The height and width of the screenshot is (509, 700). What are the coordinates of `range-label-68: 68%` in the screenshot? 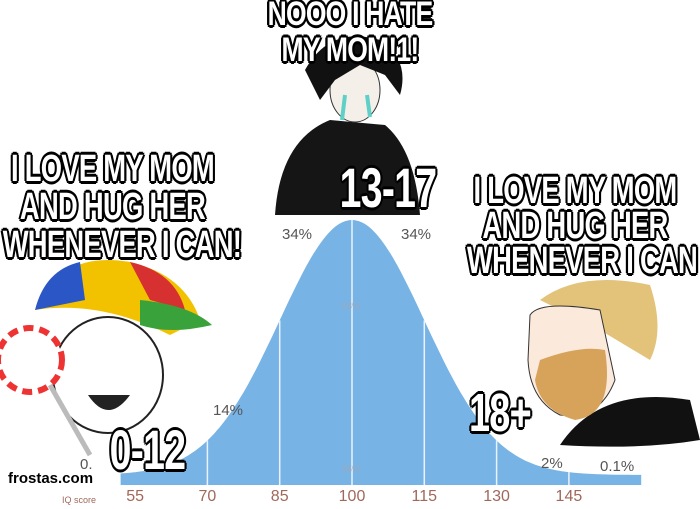 It's located at (351, 306).